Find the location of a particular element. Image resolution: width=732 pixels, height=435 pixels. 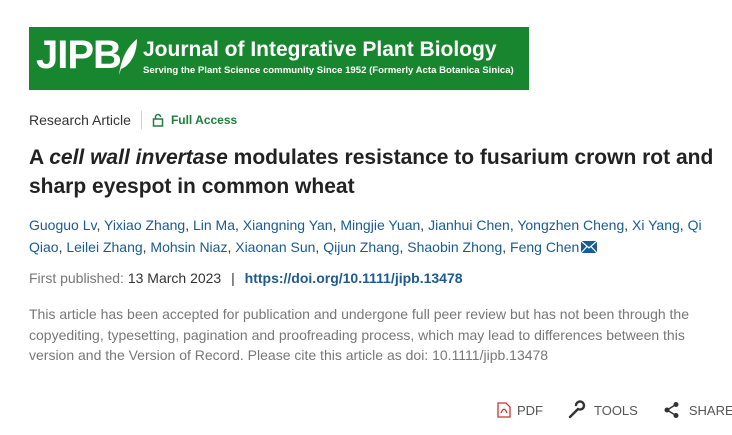

author-name: Yongzhen Cheng is located at coordinates (571, 225).